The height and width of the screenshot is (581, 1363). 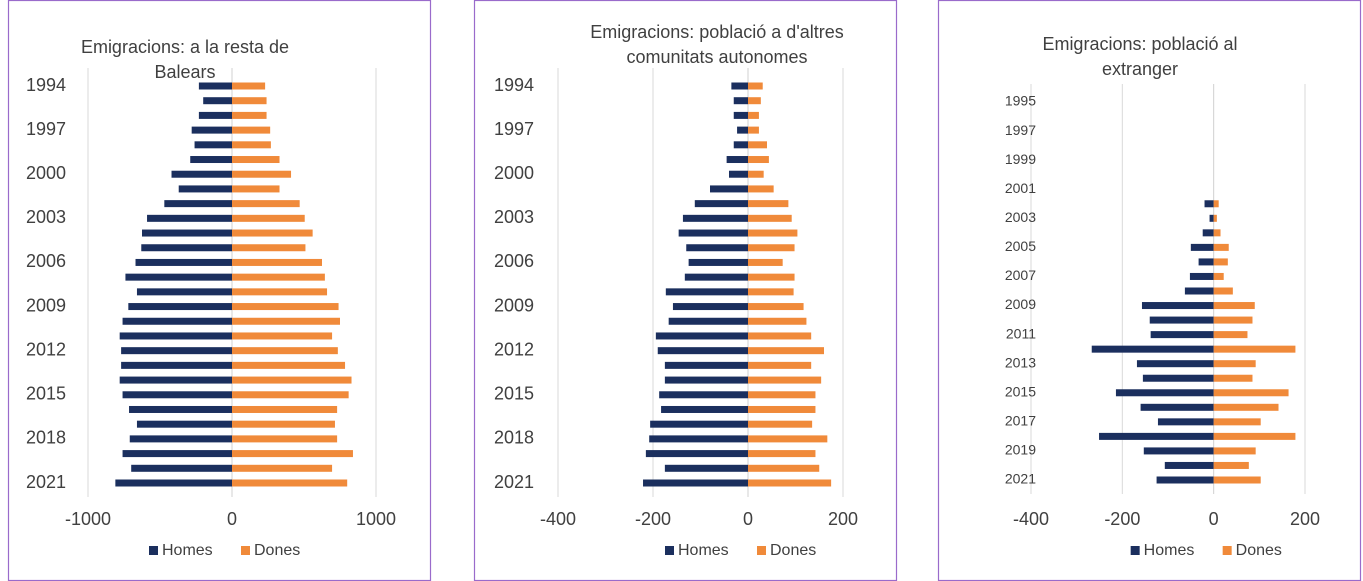 What do you see at coordinates (1020, 101) in the screenshot?
I see `y-tick-label: 1995` at bounding box center [1020, 101].